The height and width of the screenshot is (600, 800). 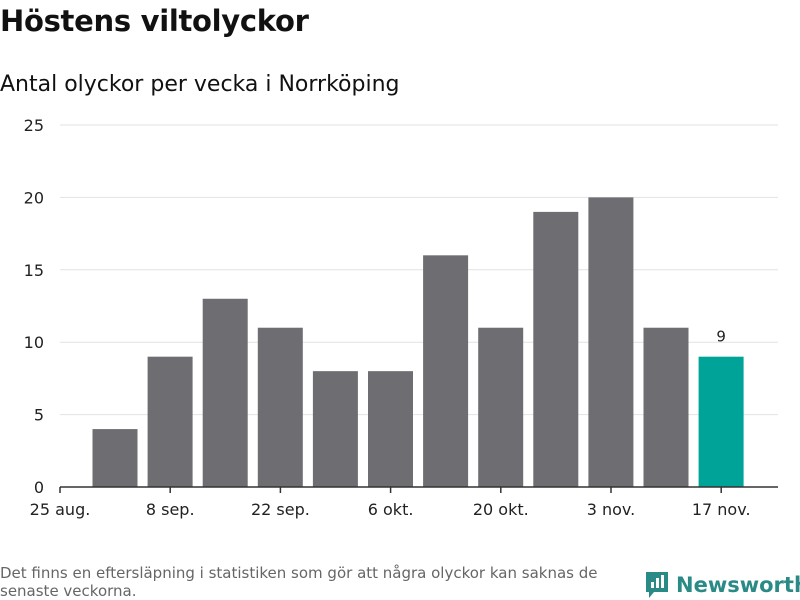 I want to click on chart-title: Höstens viltolyckor, so click(x=154, y=21).